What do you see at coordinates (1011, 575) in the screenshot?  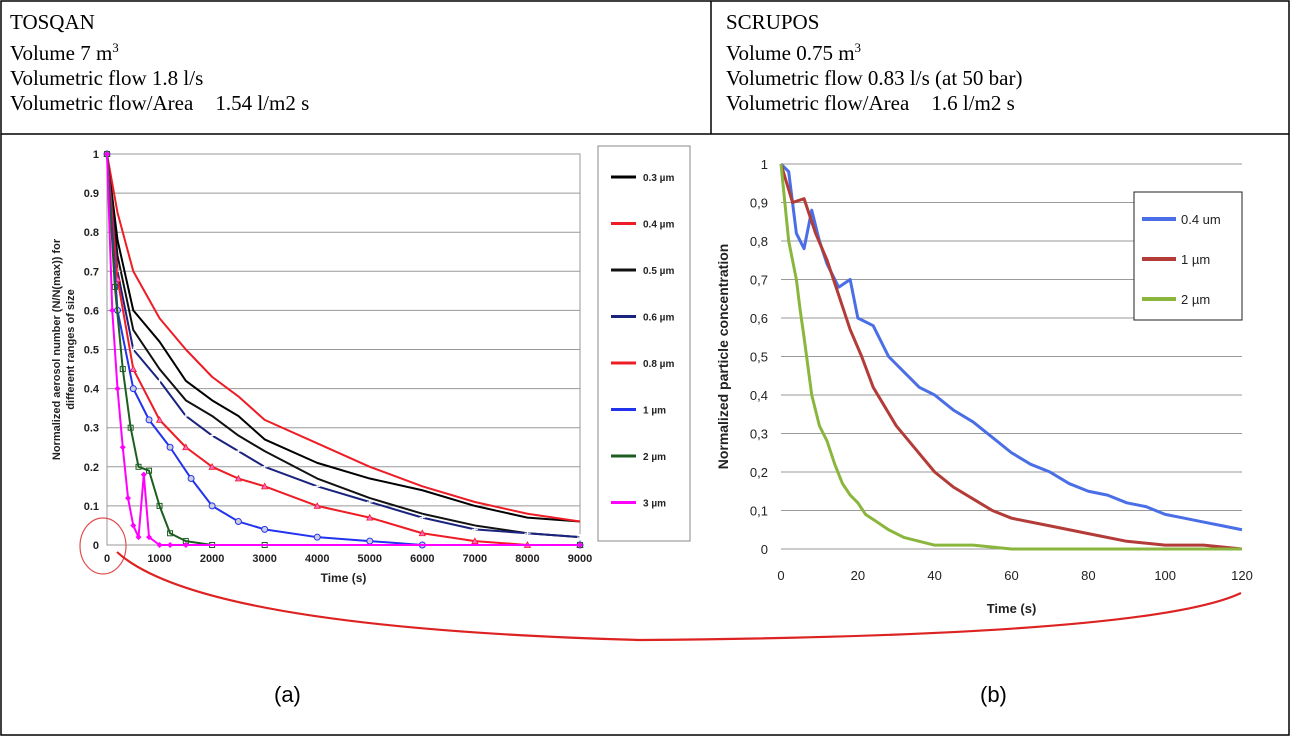 I see `chart-b-xtick-label-3: 60` at bounding box center [1011, 575].